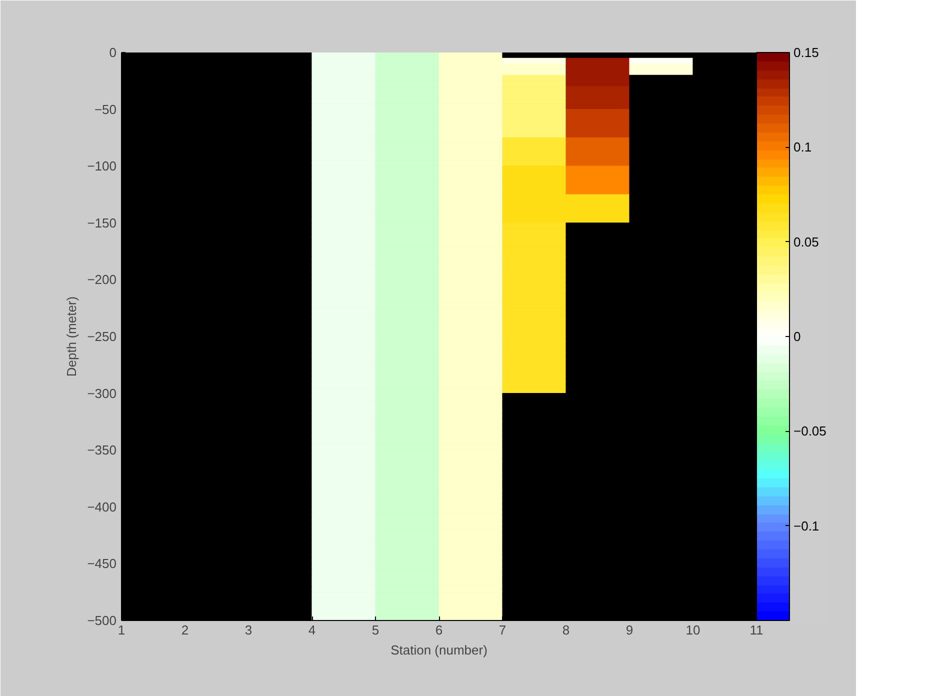  I want to click on x-tick-label: 1, so click(122, 630).